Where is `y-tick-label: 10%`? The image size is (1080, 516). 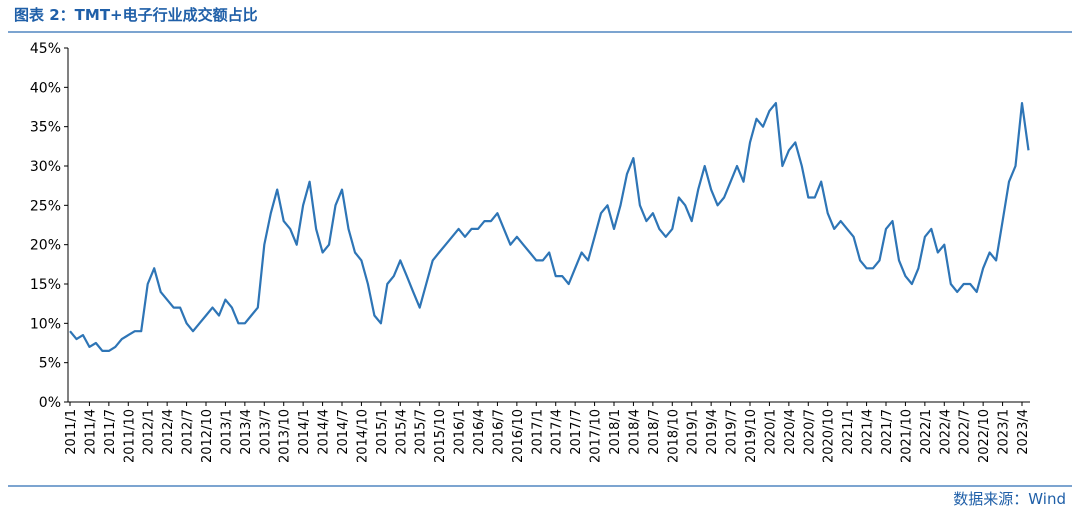
y-tick-label: 10% is located at coordinates (45, 324).